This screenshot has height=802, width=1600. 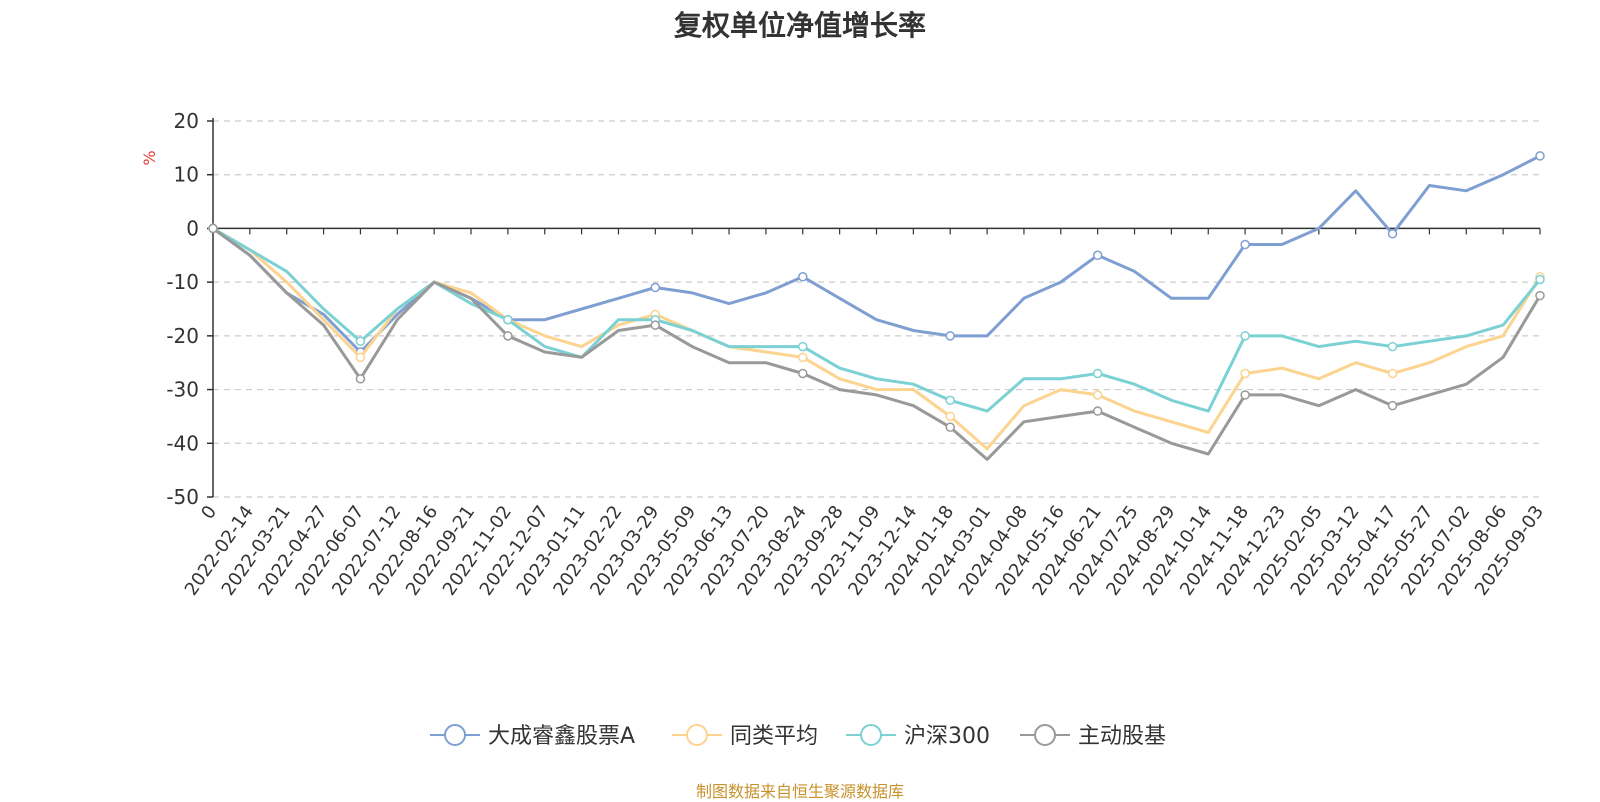 I want to click on legend-item: 主动股基, so click(x=1093, y=736).